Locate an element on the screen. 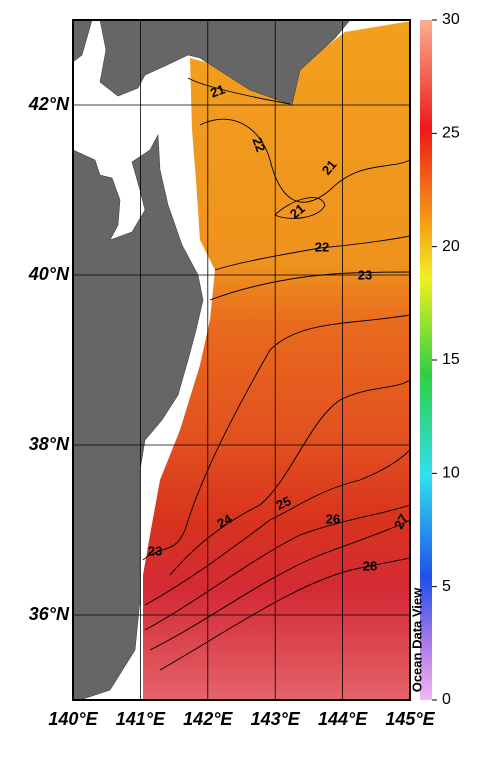 The height and width of the screenshot is (759, 480). colorbar-label: 5 is located at coordinates (446, 586).